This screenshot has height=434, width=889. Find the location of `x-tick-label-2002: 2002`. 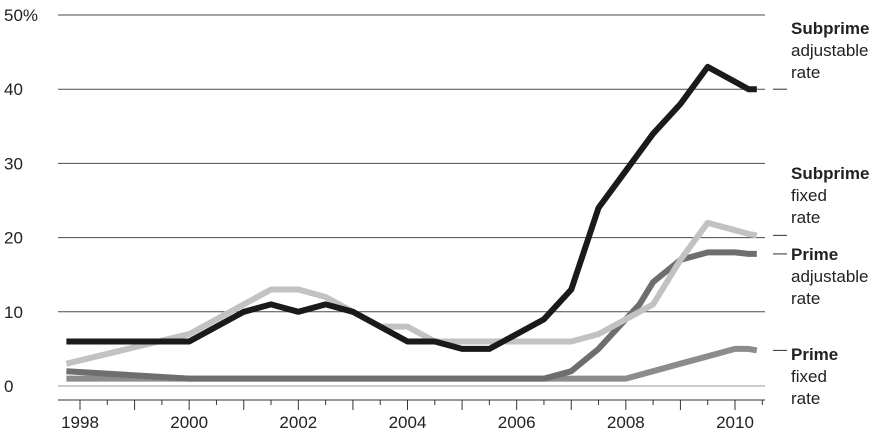

x-tick-label-2002: 2002 is located at coordinates (298, 422).